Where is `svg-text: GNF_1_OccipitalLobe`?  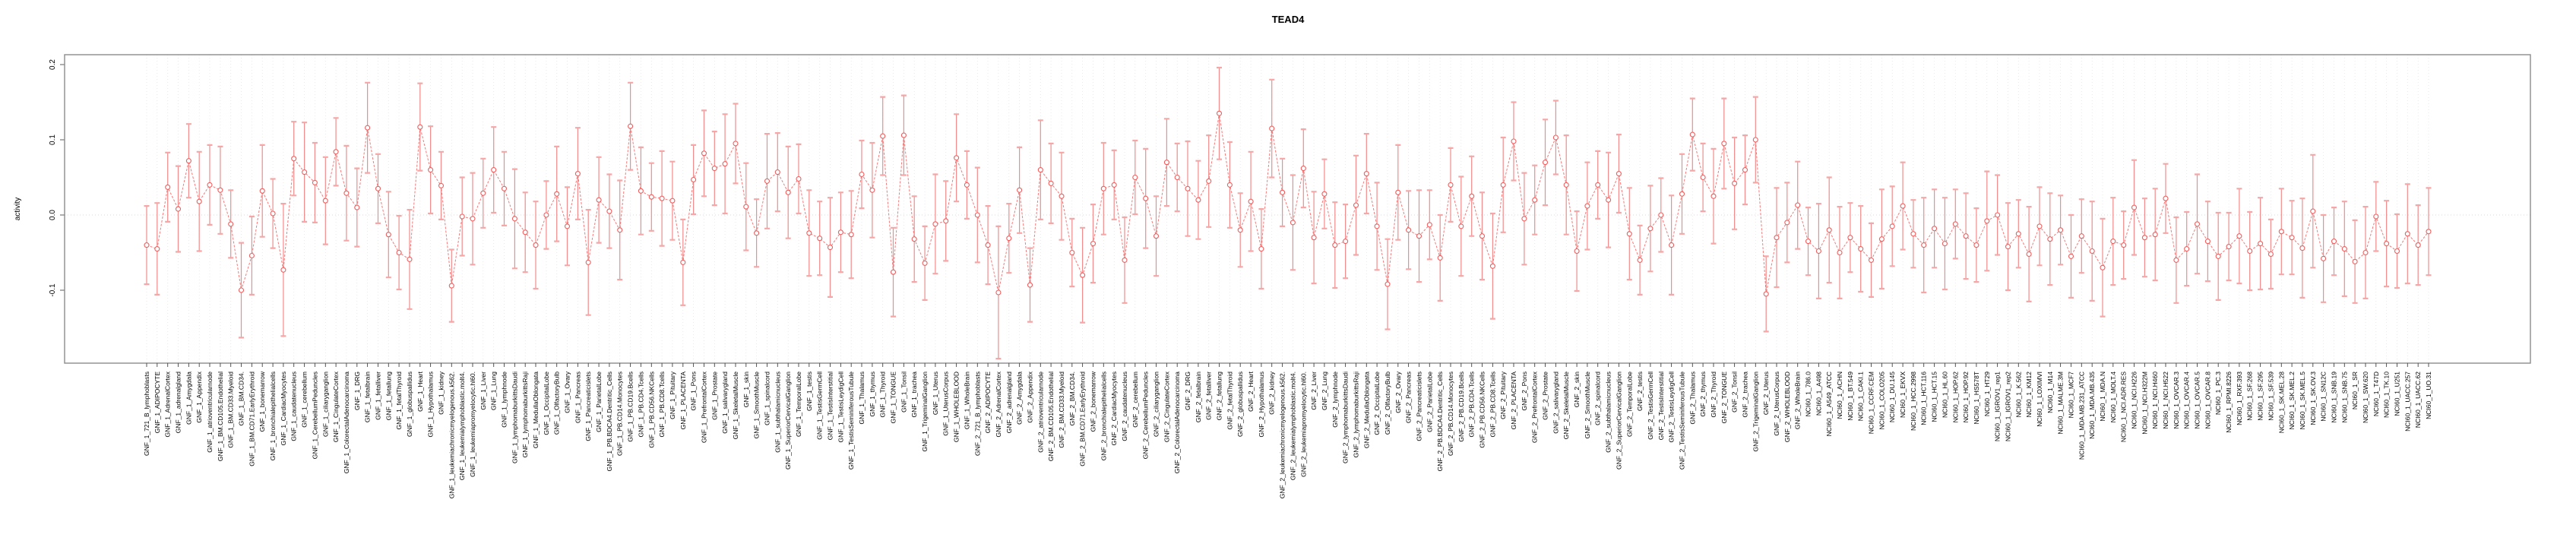
svg-text: GNF_1_OccipitalLobe is located at coordinates (546, 403).